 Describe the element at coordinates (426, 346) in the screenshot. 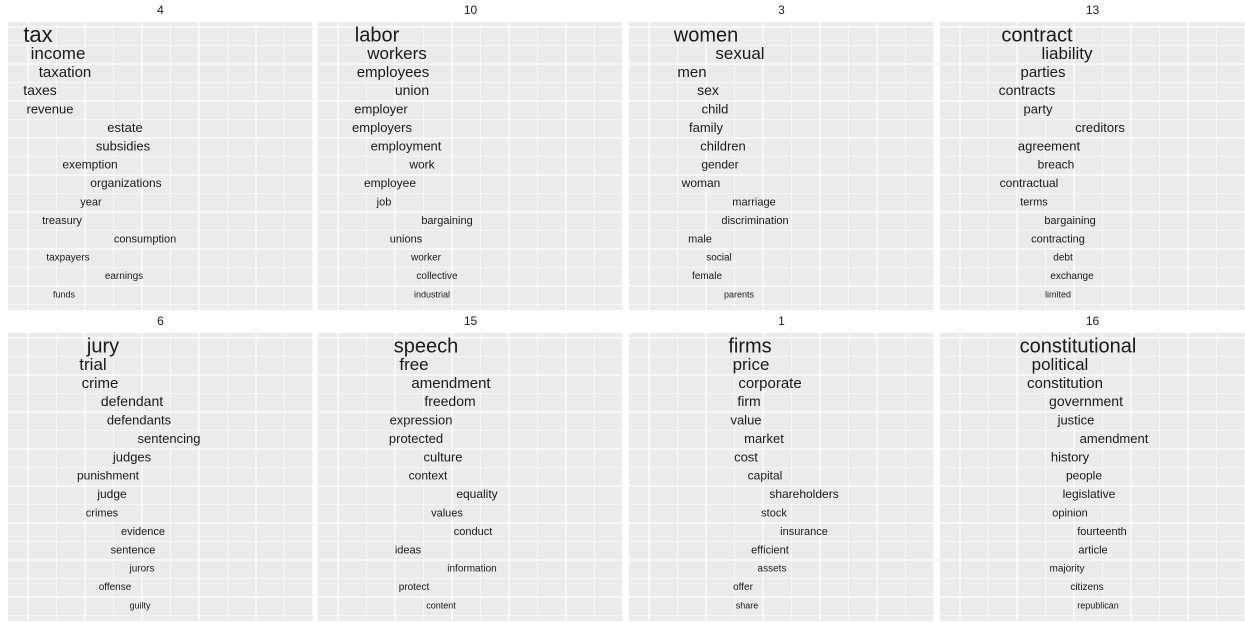

I see `word: speech` at that location.